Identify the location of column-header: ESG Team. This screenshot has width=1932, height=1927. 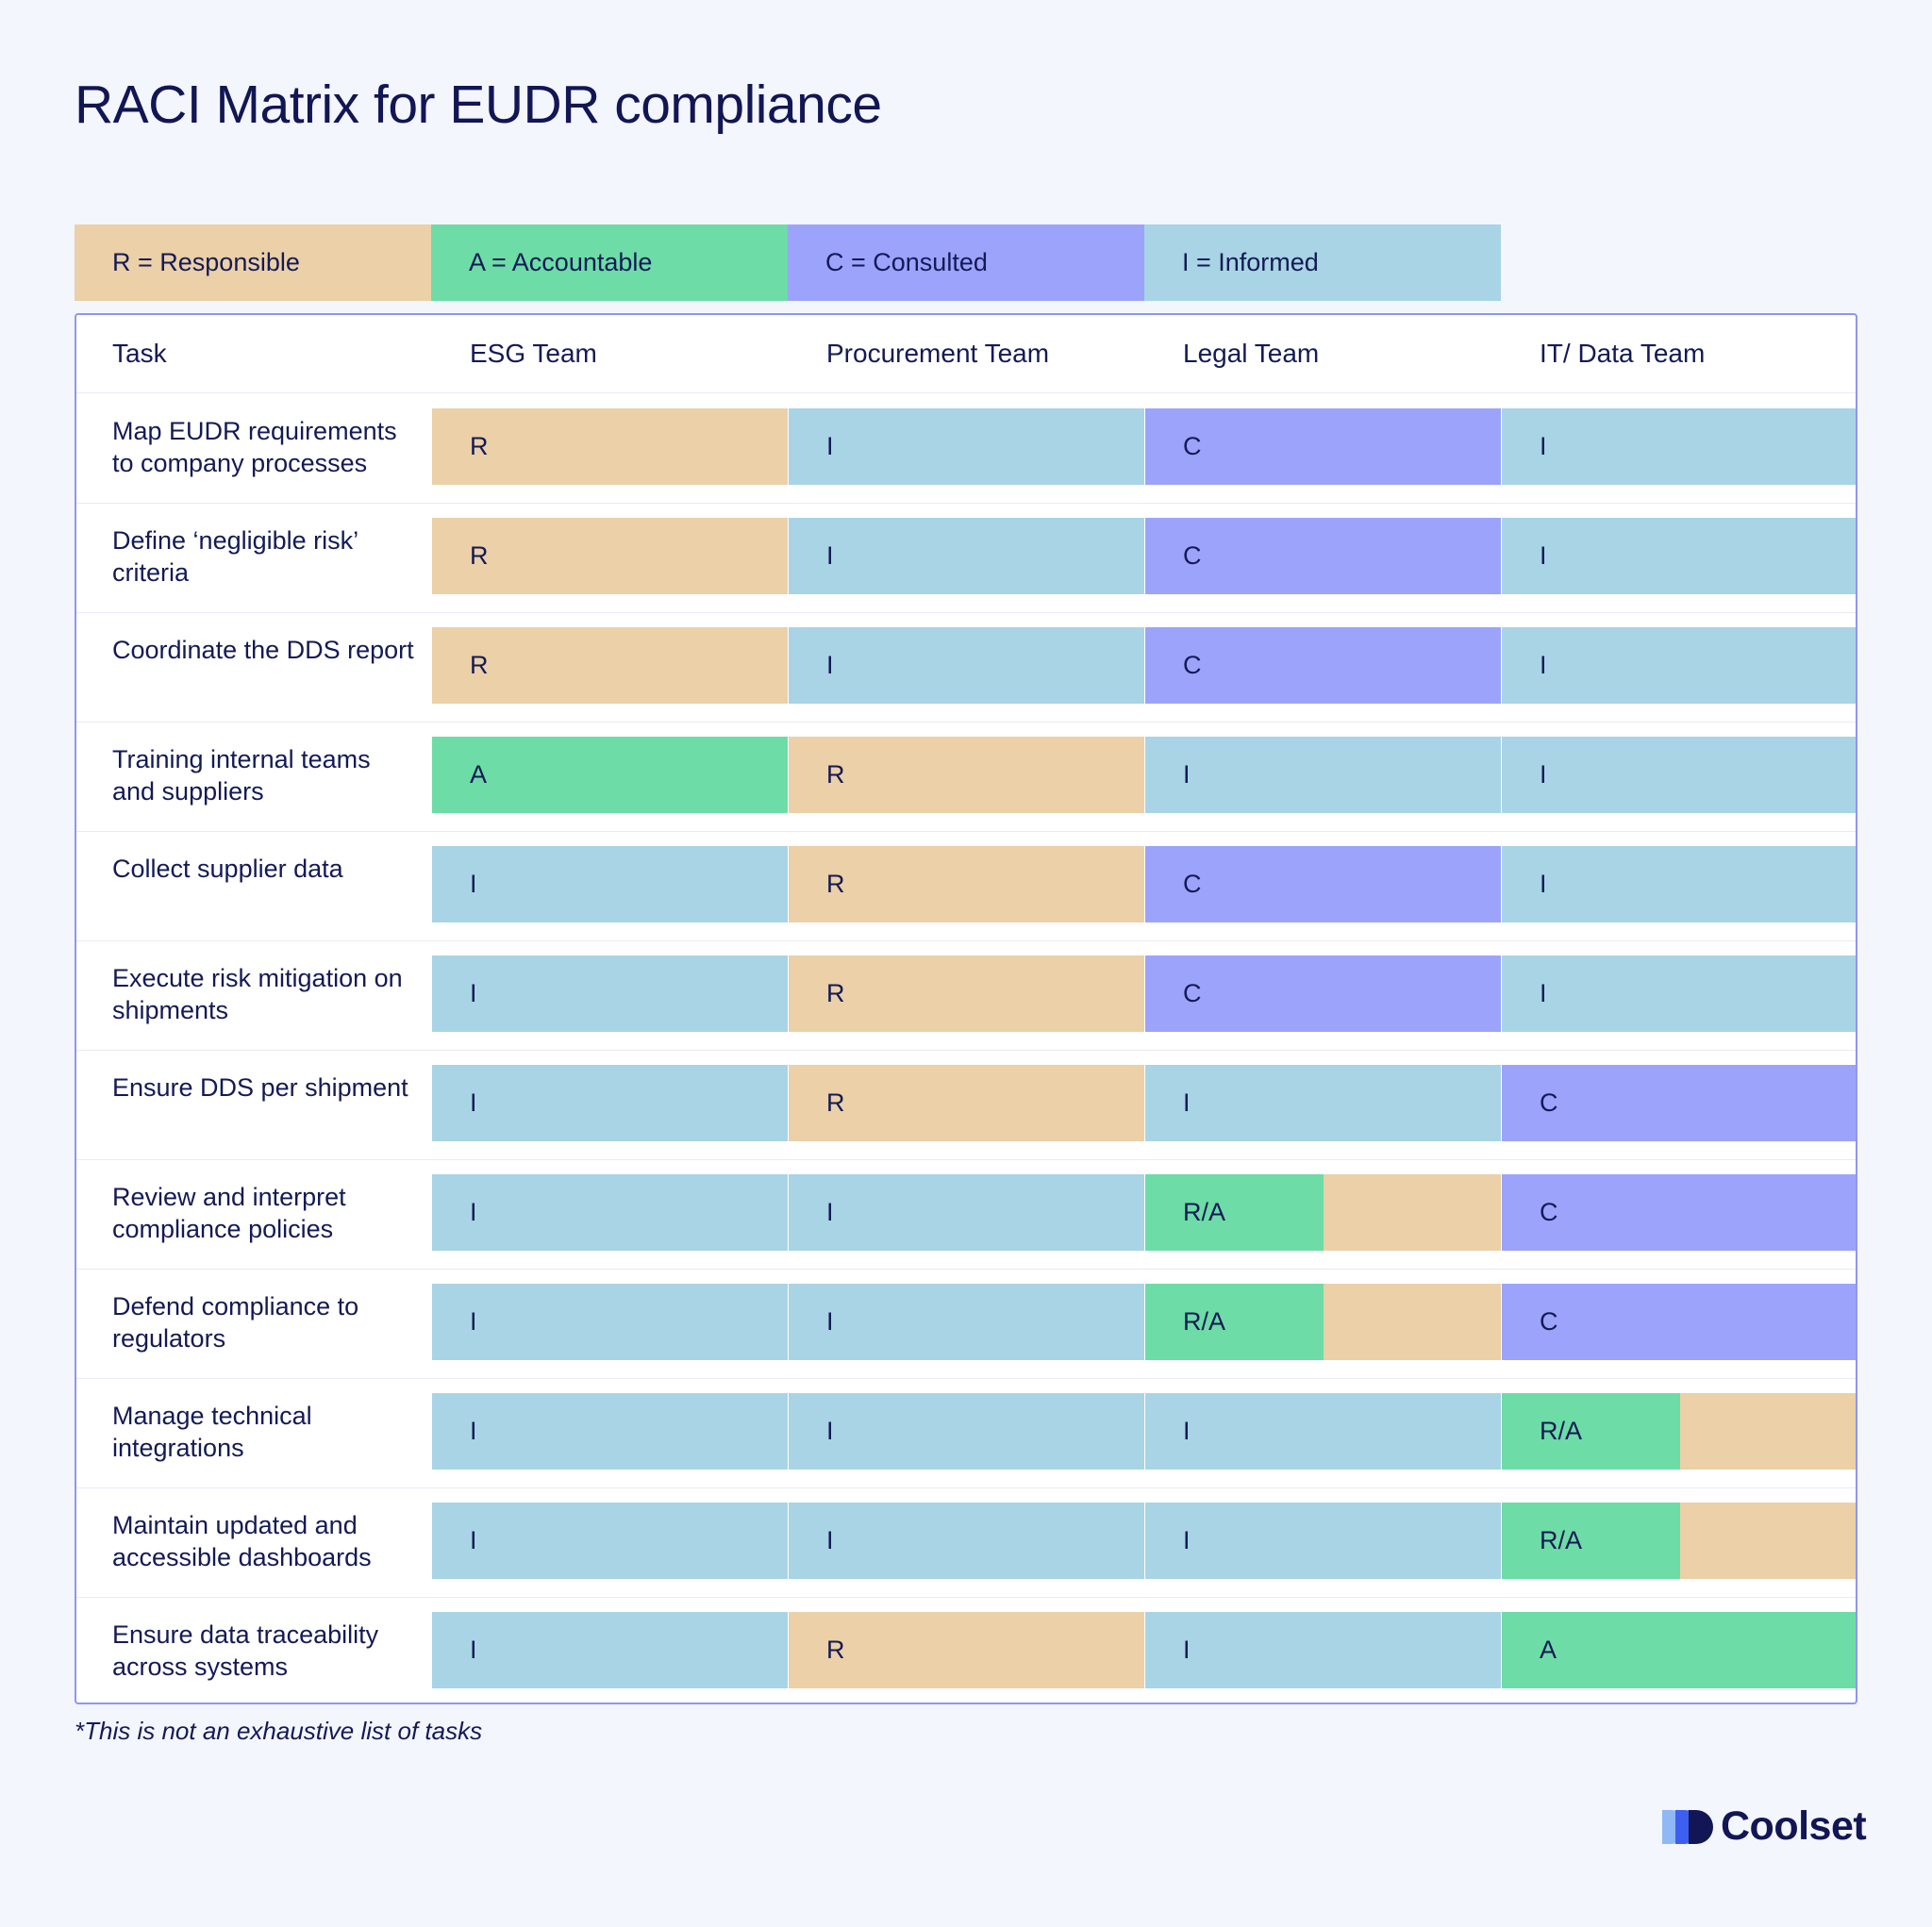
(534, 353).